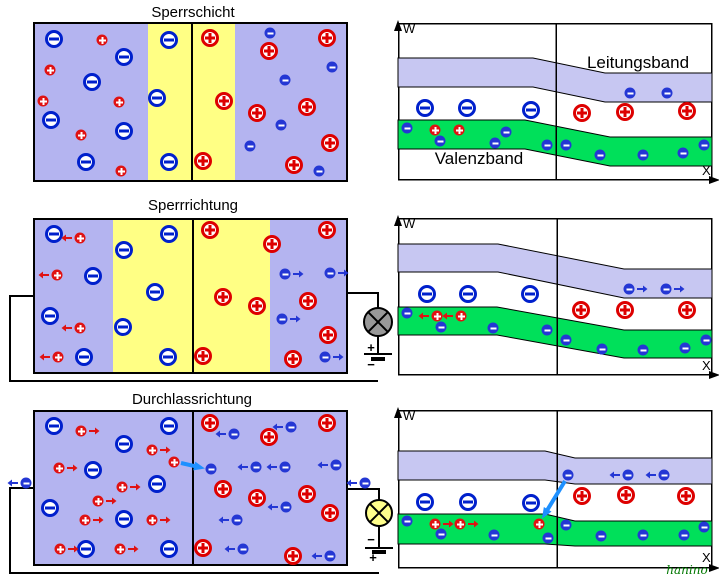 The width and height of the screenshot is (719, 582). What do you see at coordinates (398, 25) in the screenshot?
I see `w-axis-arrow` at bounding box center [398, 25].